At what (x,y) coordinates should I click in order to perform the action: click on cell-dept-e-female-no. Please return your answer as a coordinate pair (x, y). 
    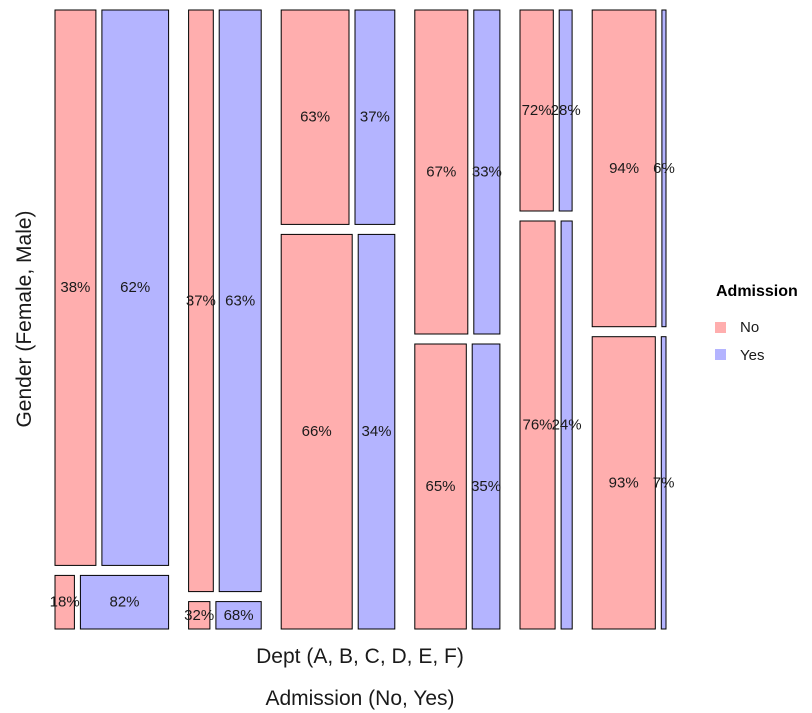
    Looking at the image, I should click on (537, 425).